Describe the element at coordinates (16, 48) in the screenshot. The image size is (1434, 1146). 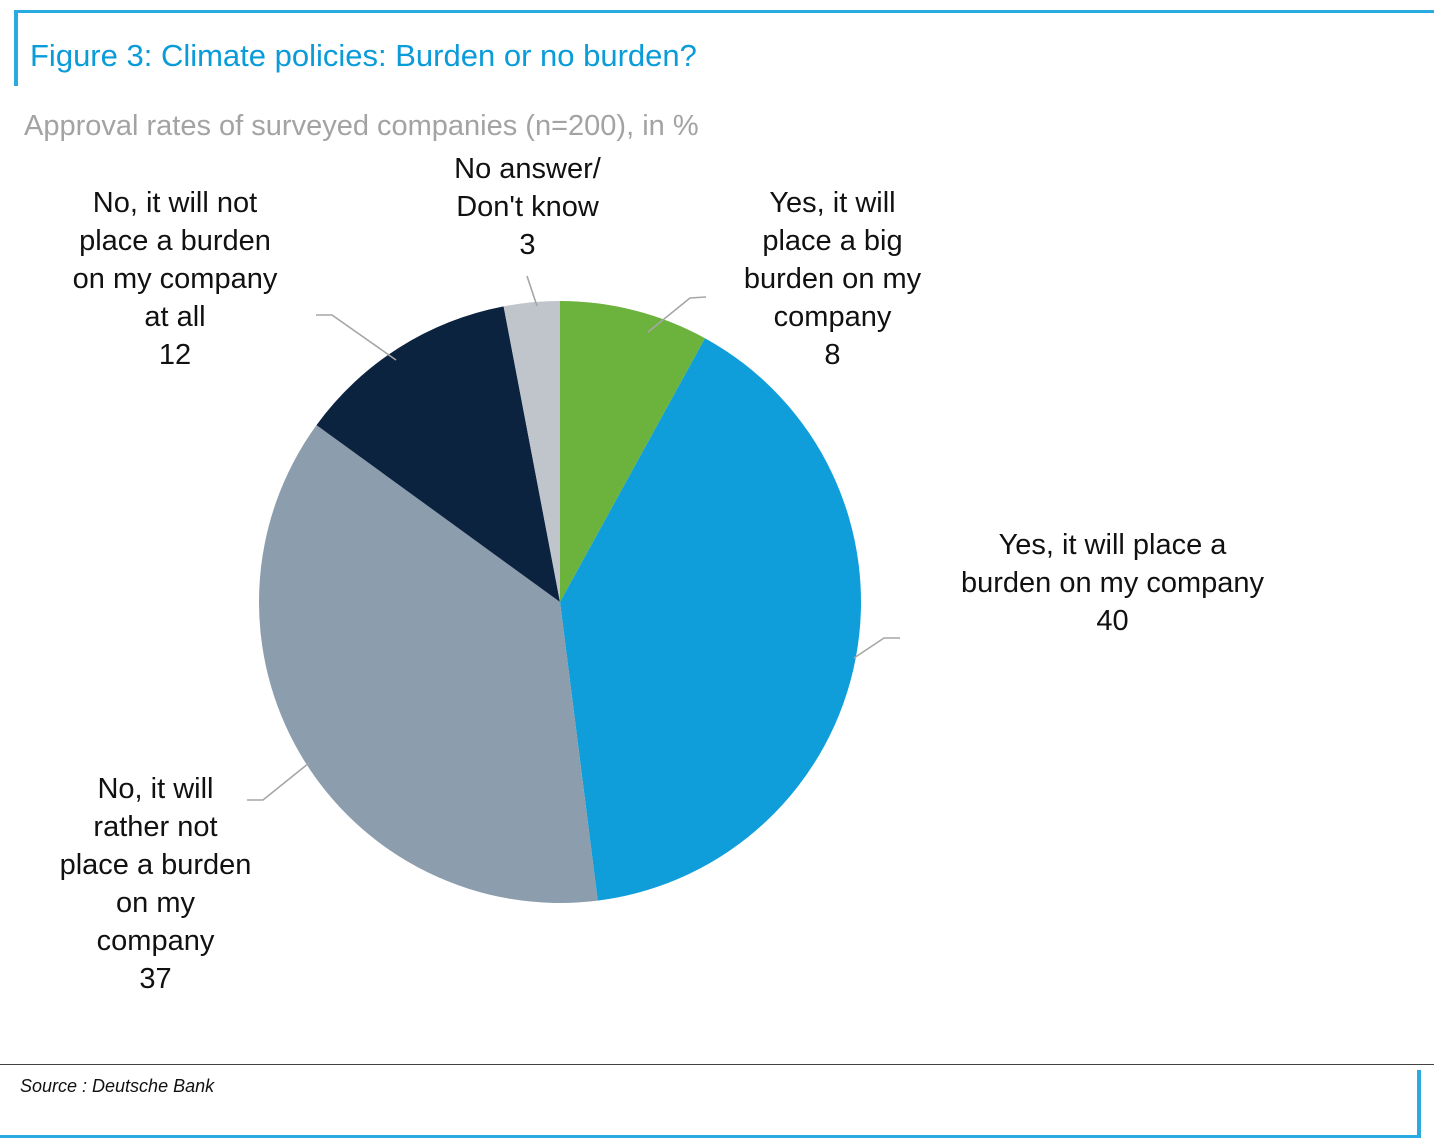
I see `top-left-accent-tick` at that location.